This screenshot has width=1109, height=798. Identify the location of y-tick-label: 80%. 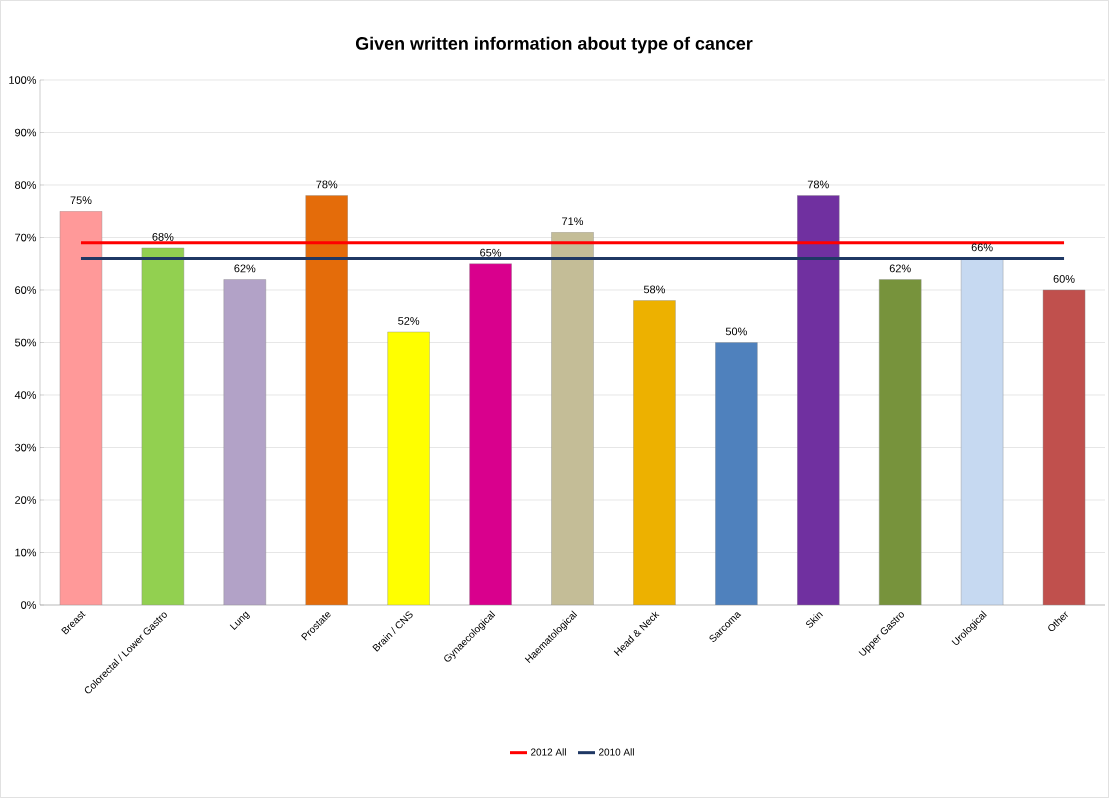
(26, 185).